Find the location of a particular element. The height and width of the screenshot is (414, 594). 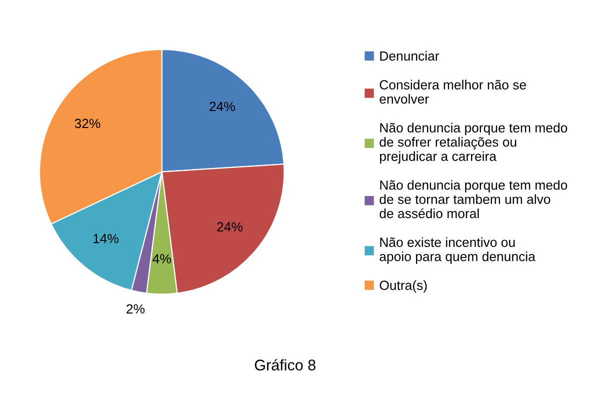

data-label: 4% is located at coordinates (161, 259).